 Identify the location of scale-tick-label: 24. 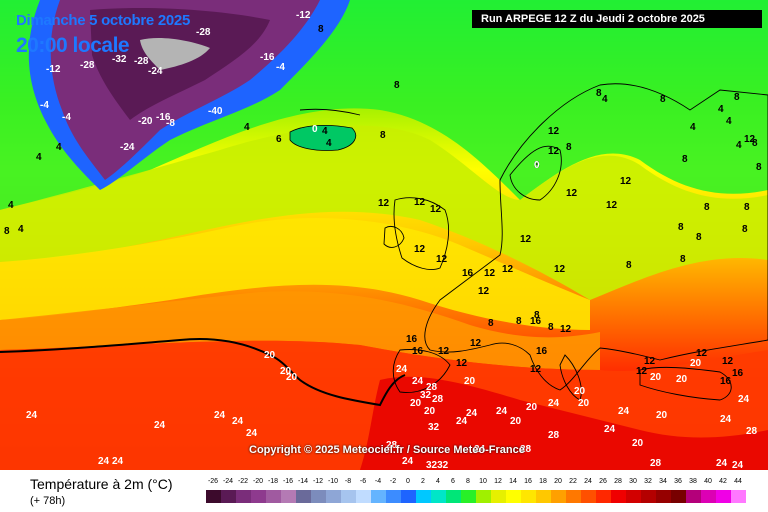
(588, 481).